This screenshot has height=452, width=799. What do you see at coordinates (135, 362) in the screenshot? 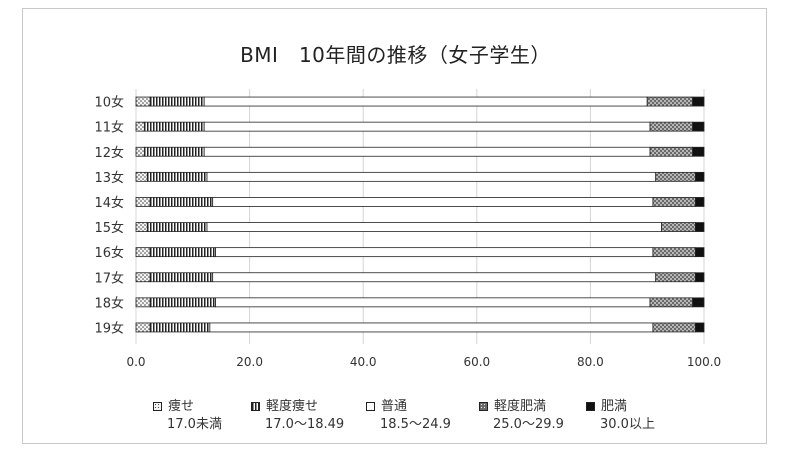
I see `x-tick-label: 0.0` at bounding box center [135, 362].